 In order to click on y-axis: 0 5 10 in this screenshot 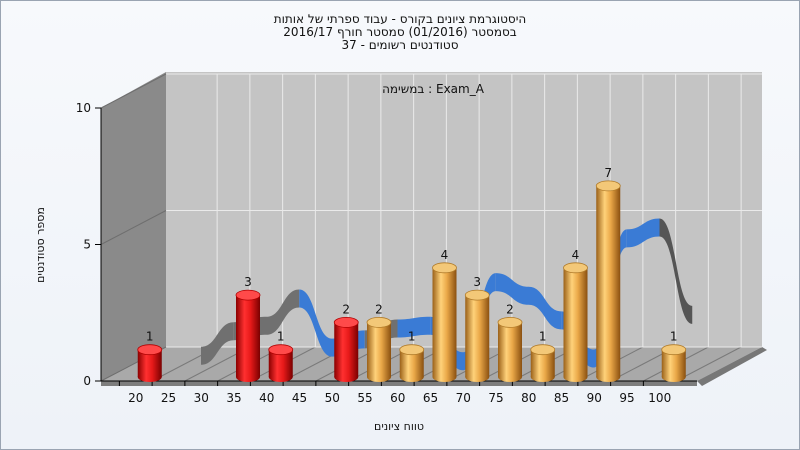, I will do `click(89, 244)`.